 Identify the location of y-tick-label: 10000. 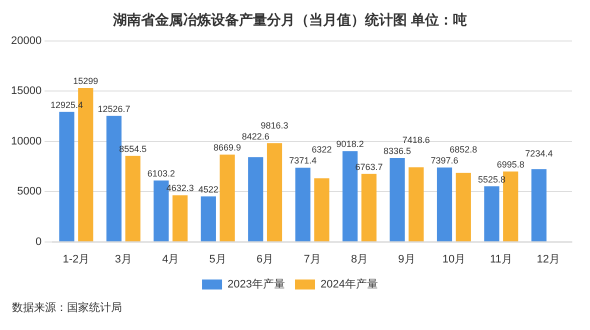
(26, 141).